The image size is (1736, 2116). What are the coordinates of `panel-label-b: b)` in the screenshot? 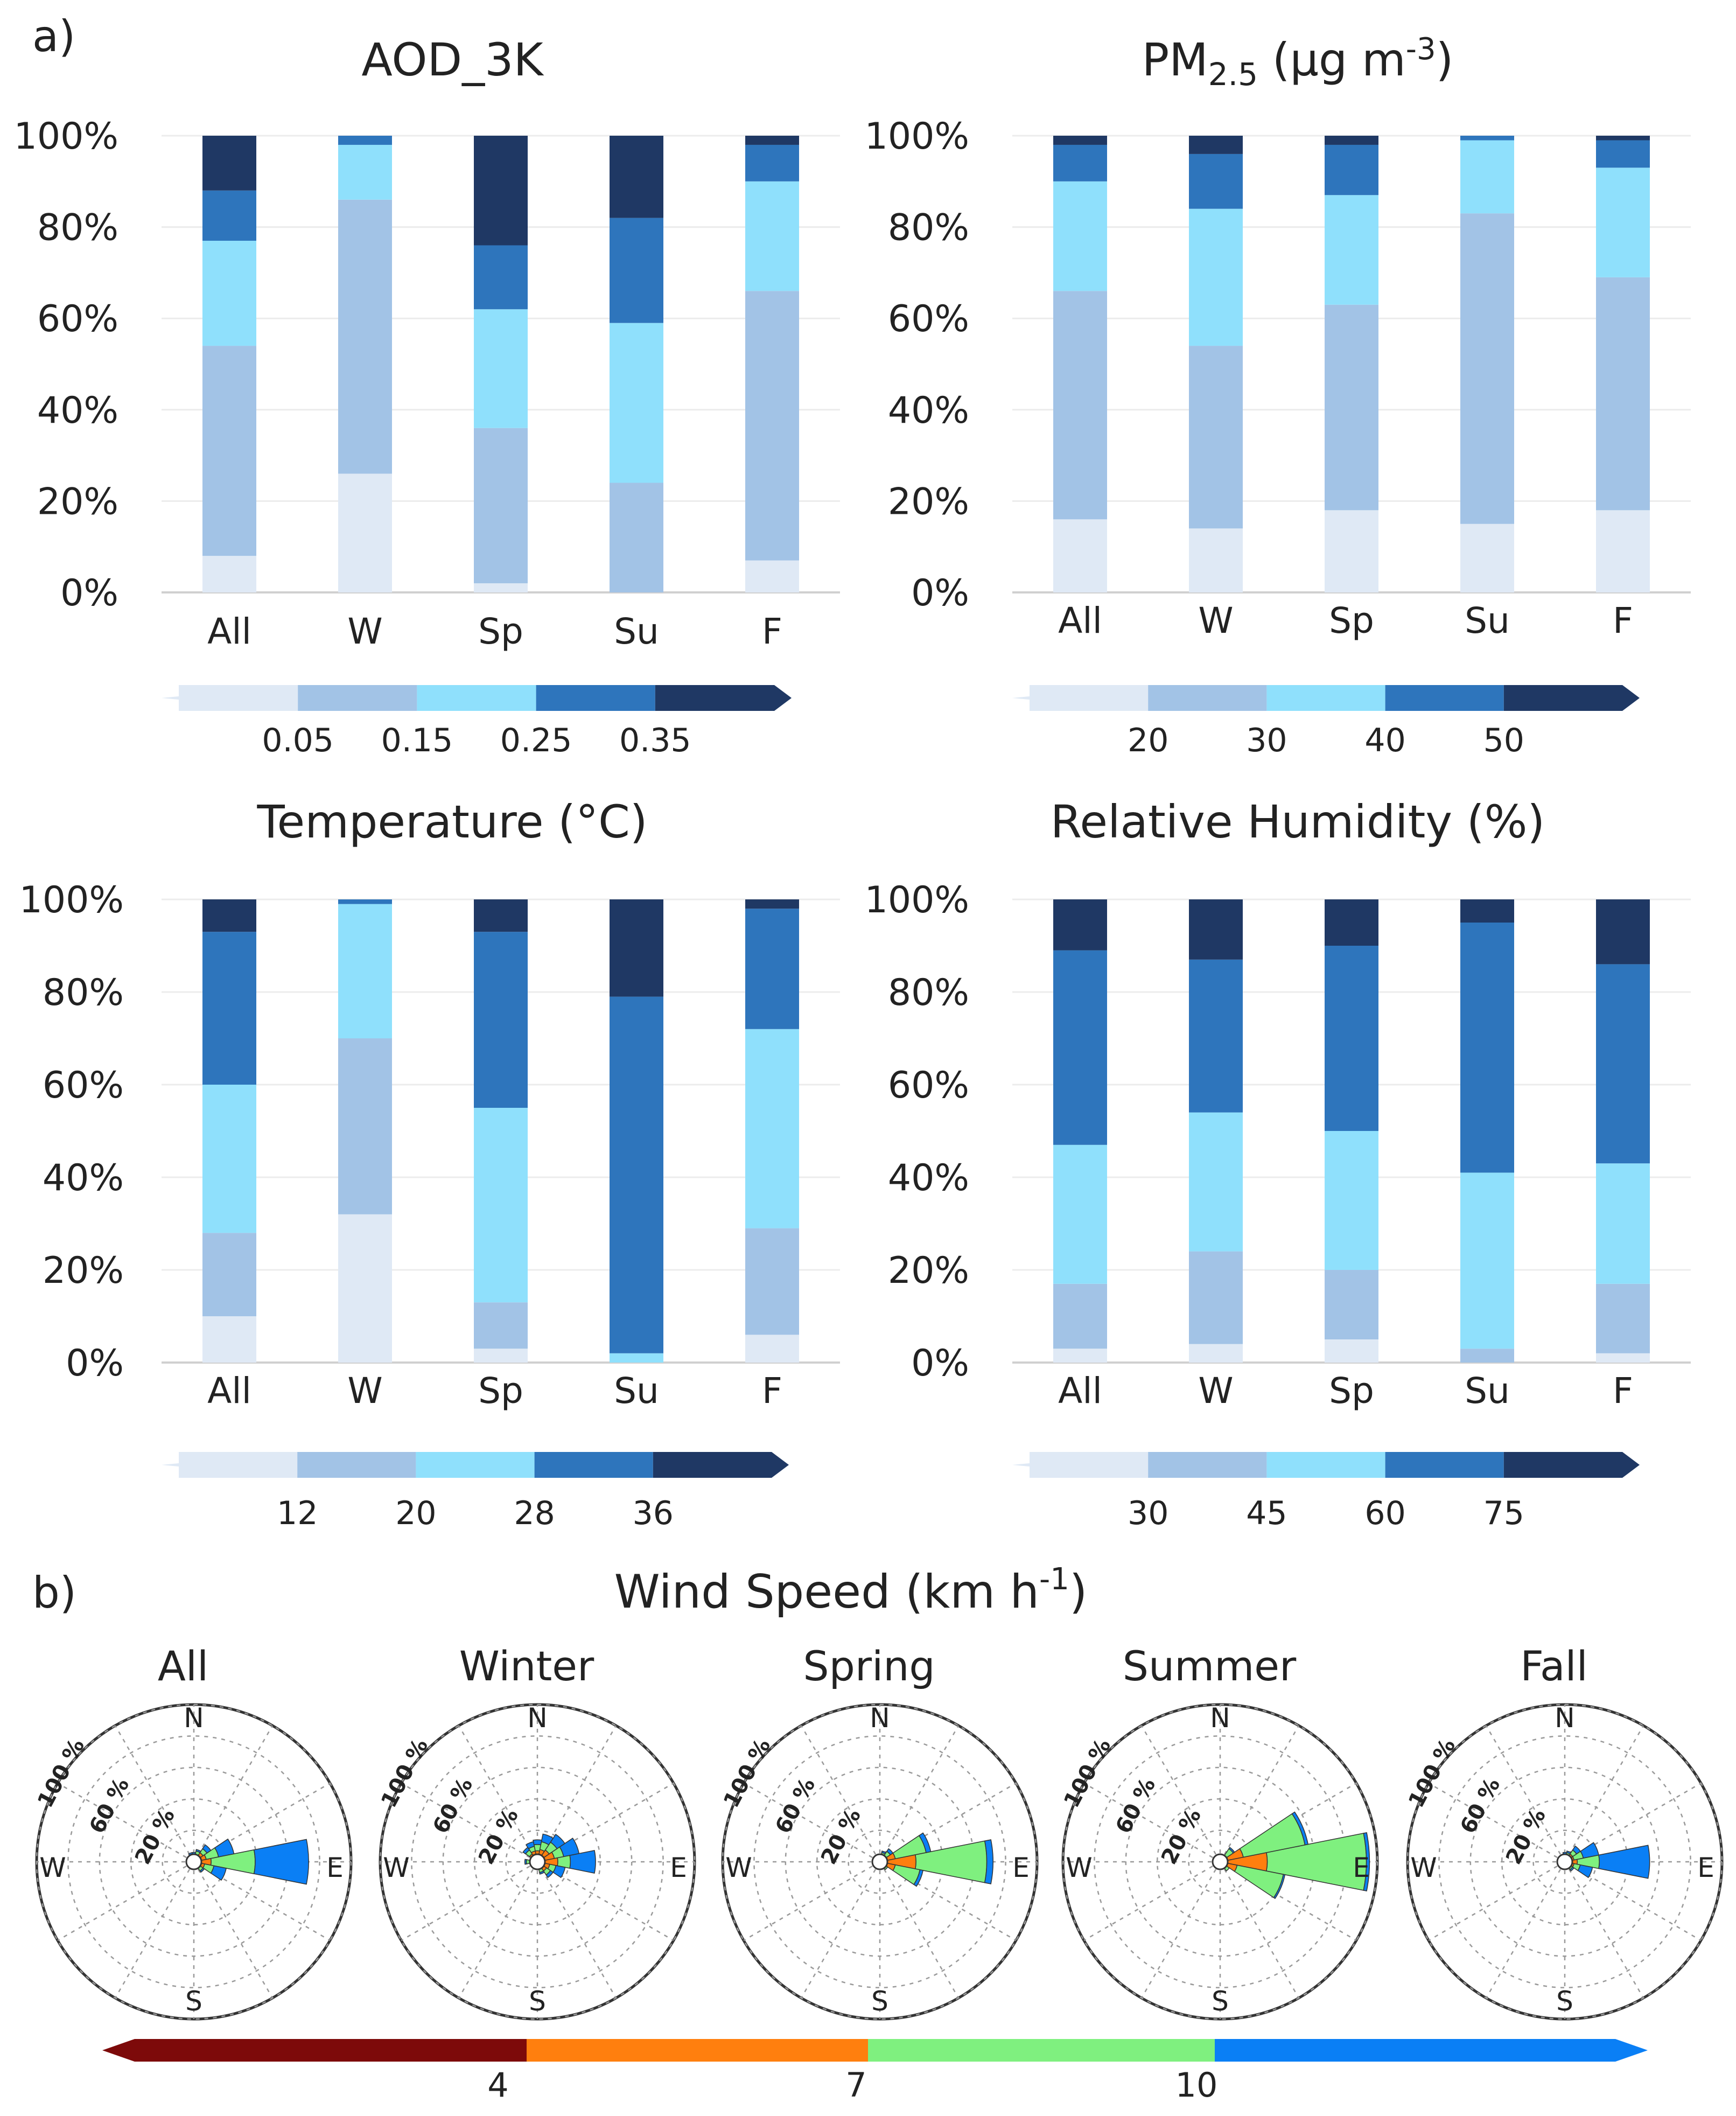 It's located at (54, 1593).